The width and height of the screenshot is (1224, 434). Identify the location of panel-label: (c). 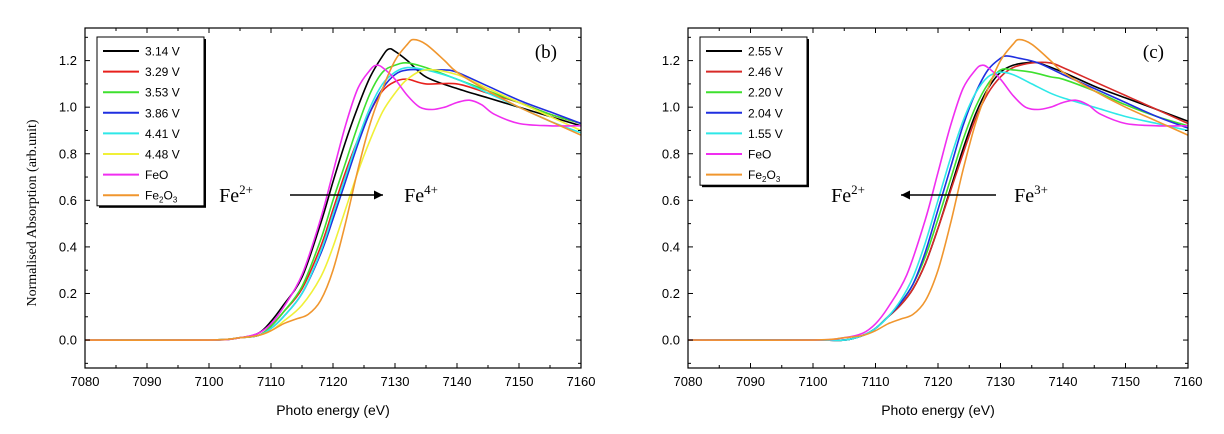
(1153, 52).